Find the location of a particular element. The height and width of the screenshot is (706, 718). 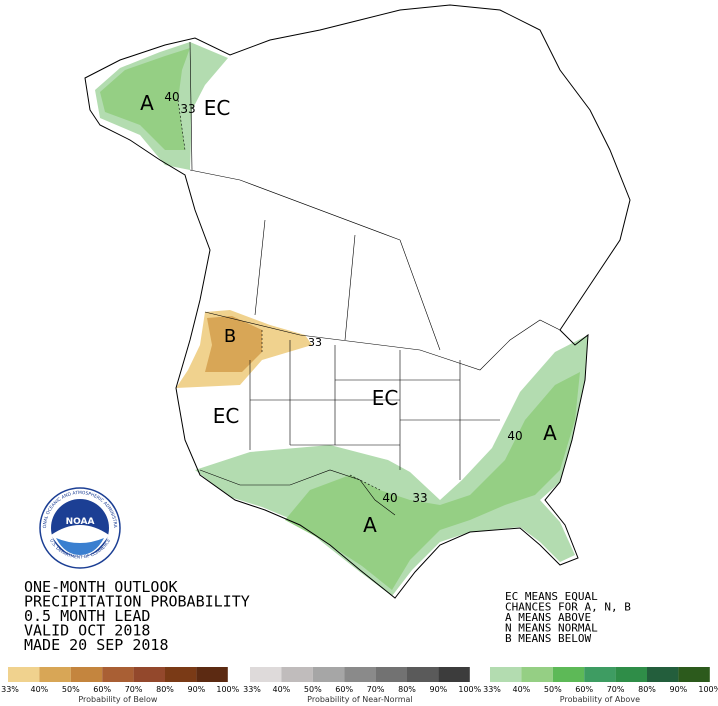

title-line: VALID OCT 2018 is located at coordinates (87, 631).